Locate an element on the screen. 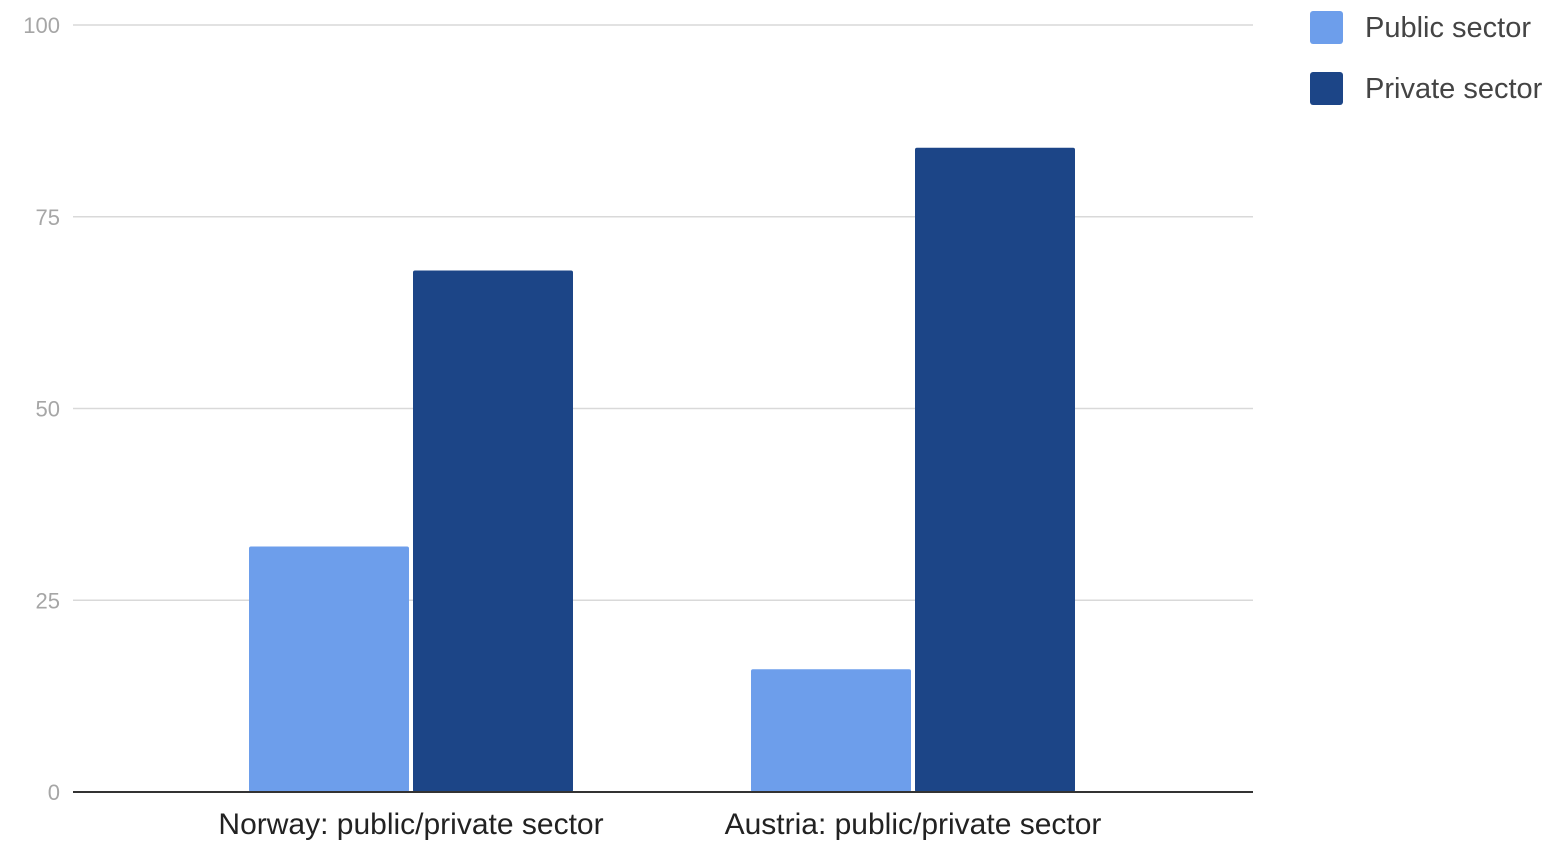 The image size is (1553, 848). x-category-label: Norway: public/private sector is located at coordinates (410, 824).